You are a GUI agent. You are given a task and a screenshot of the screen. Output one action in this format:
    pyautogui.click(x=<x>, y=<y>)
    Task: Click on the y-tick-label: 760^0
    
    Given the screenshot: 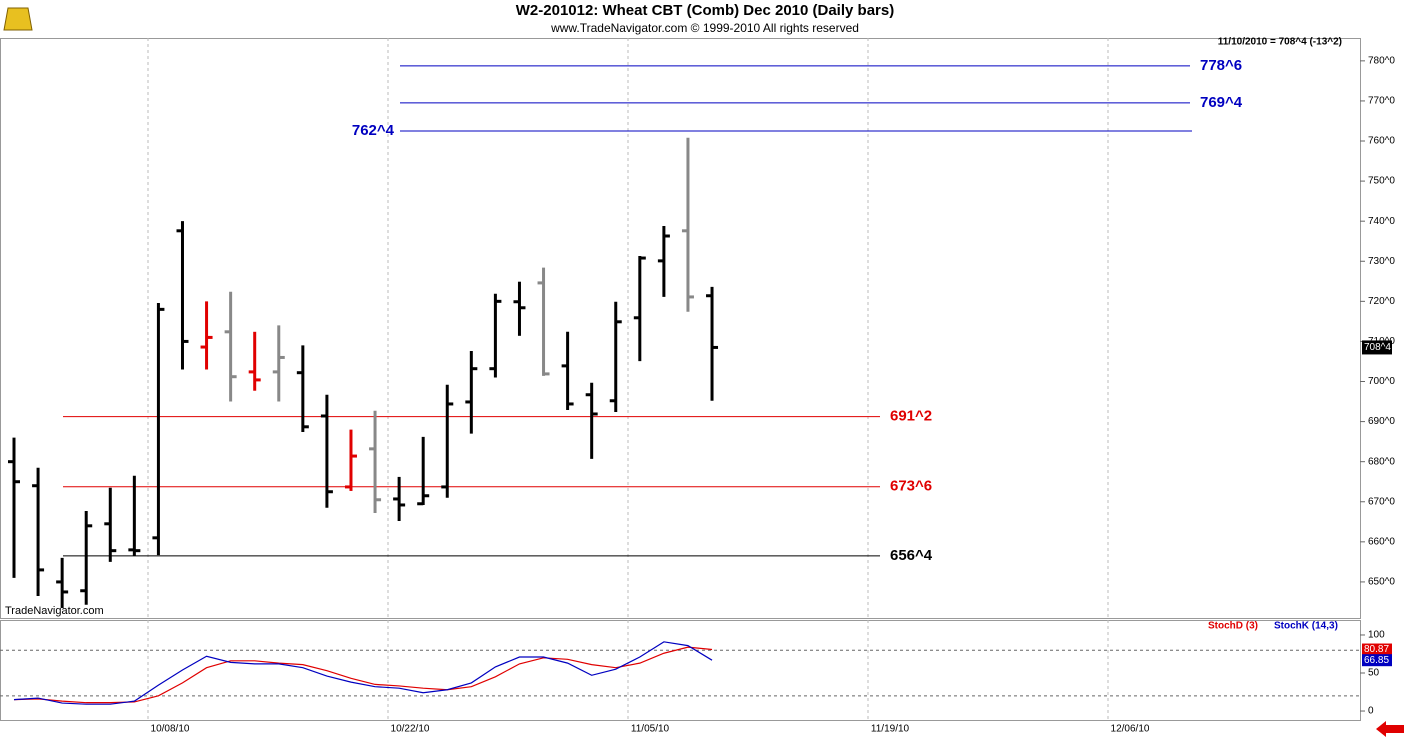 What is the action you would take?
    pyautogui.click(x=1381, y=141)
    